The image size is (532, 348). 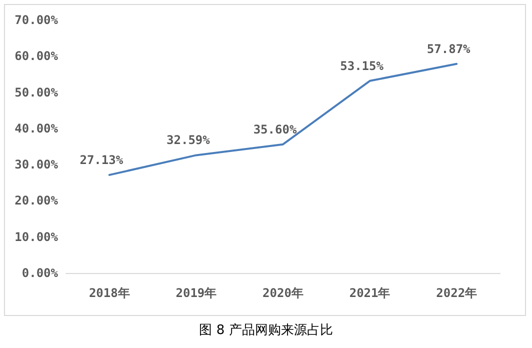 I want to click on y-tick-label: 30.00%, so click(x=36, y=165).